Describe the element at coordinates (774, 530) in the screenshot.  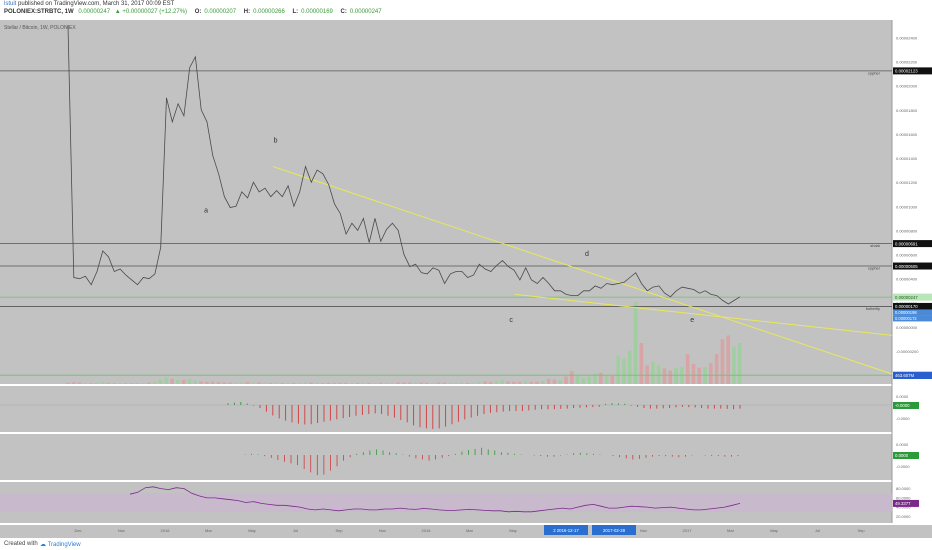
I see `time-tick-16: May` at that location.